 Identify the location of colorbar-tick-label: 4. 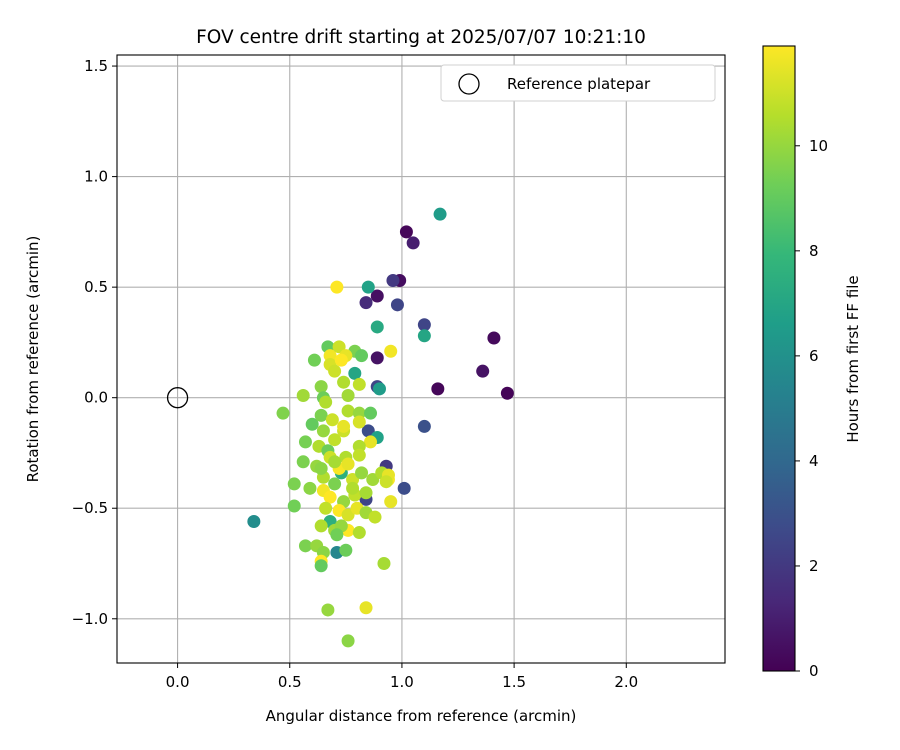
(814, 461).